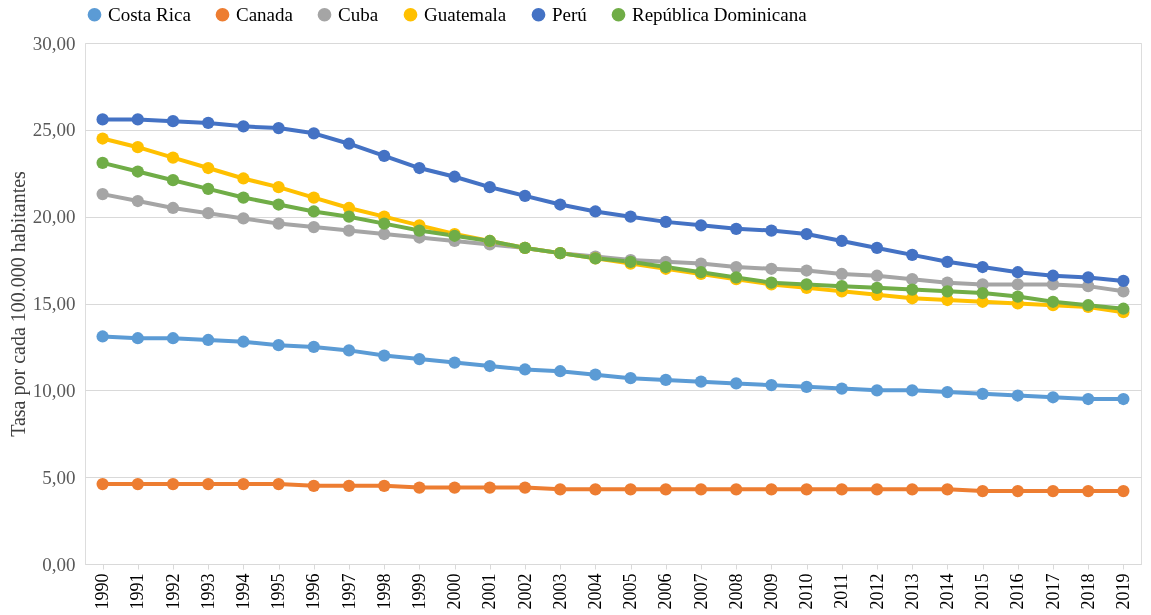 This screenshot has height=615, width=1151. I want to click on x-tick-label: 1999, so click(418, 591).